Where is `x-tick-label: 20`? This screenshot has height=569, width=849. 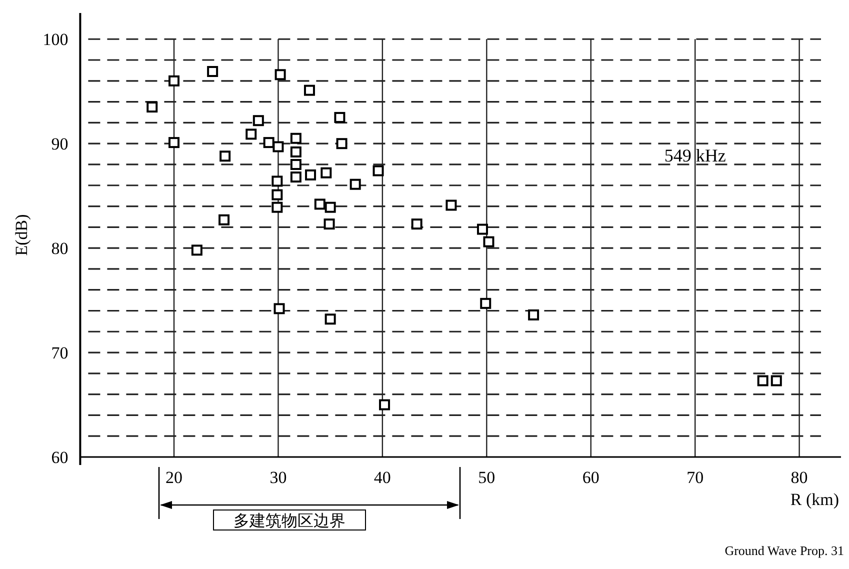 x-tick-label: 20 is located at coordinates (173, 477).